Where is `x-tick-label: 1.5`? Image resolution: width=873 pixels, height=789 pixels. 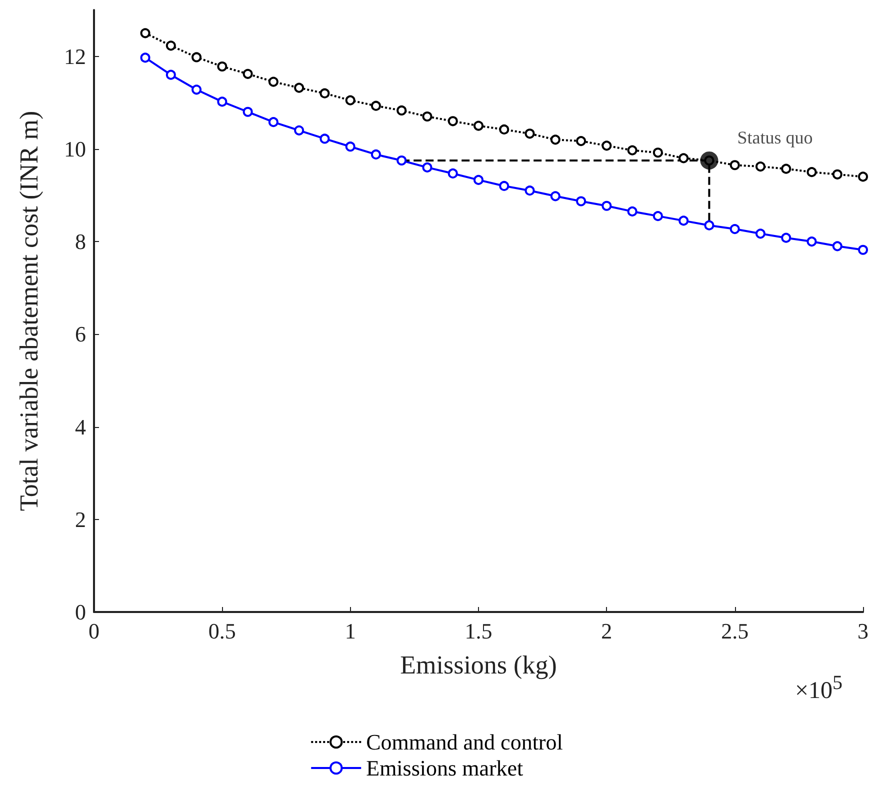
x-tick-label: 1.5 is located at coordinates (478, 631).